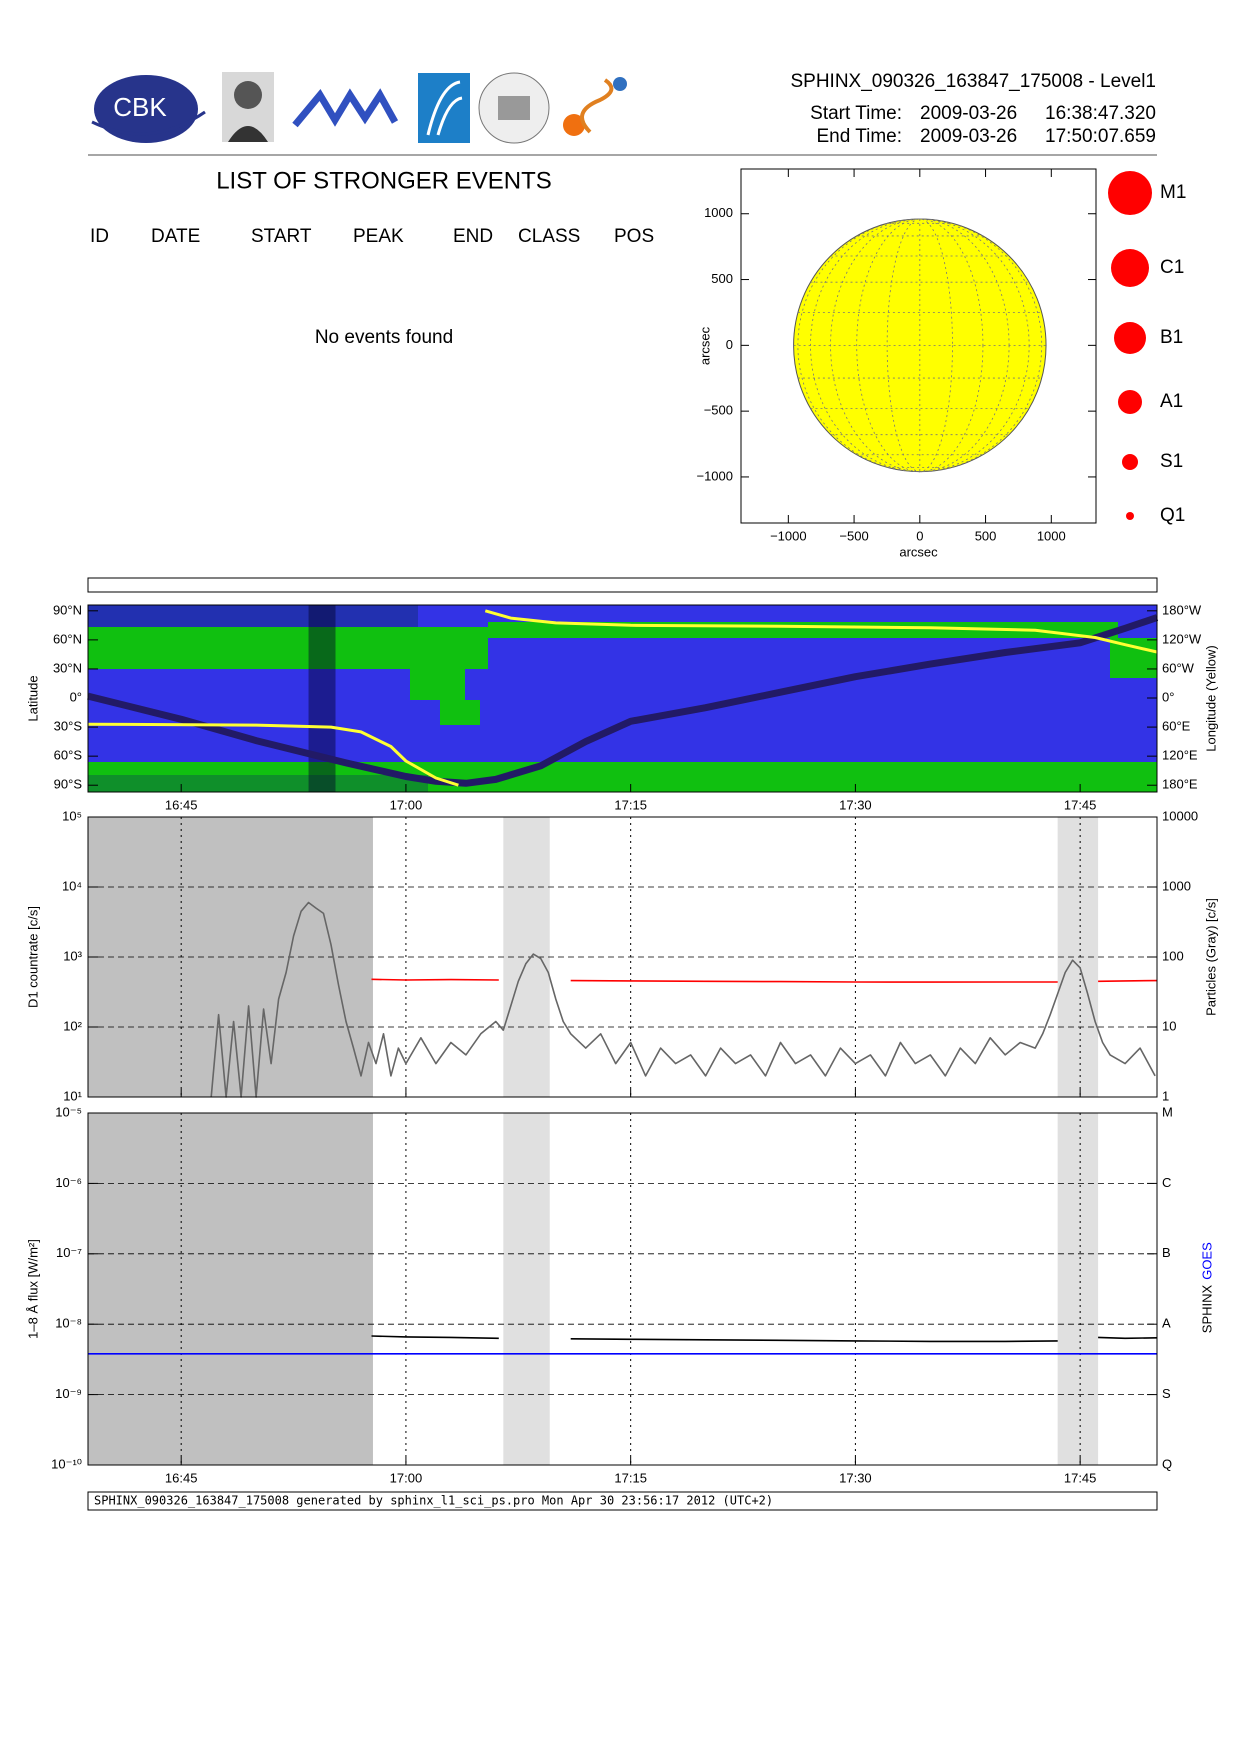 This screenshot has width=1240, height=1759. What do you see at coordinates (718, 212) in the screenshot?
I see `y-tick-label: 1000` at bounding box center [718, 212].